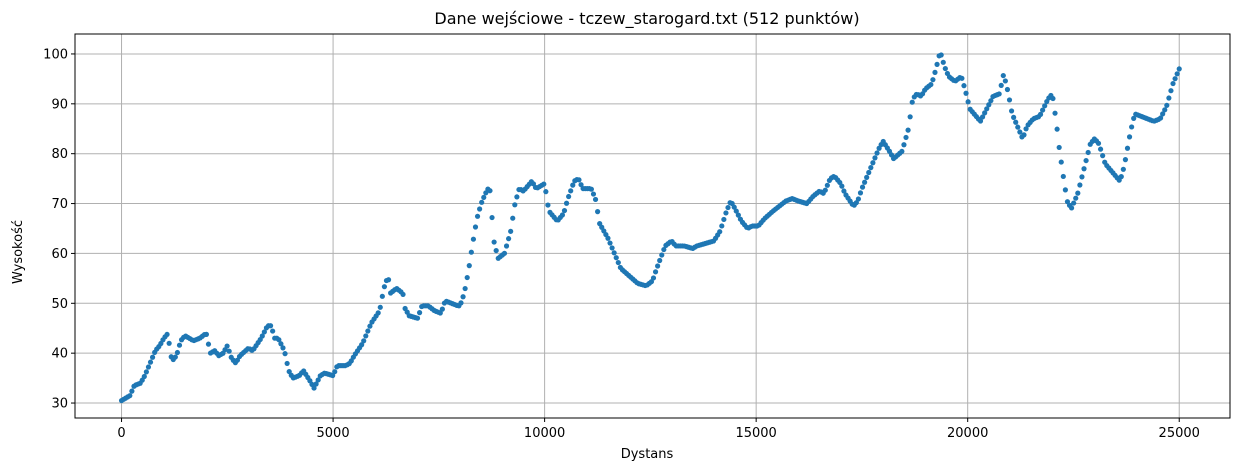 Image resolution: width=1238 pixels, height=471 pixels. Describe the element at coordinates (333, 433) in the screenshot. I see `x-tick-label: 5000` at that location.